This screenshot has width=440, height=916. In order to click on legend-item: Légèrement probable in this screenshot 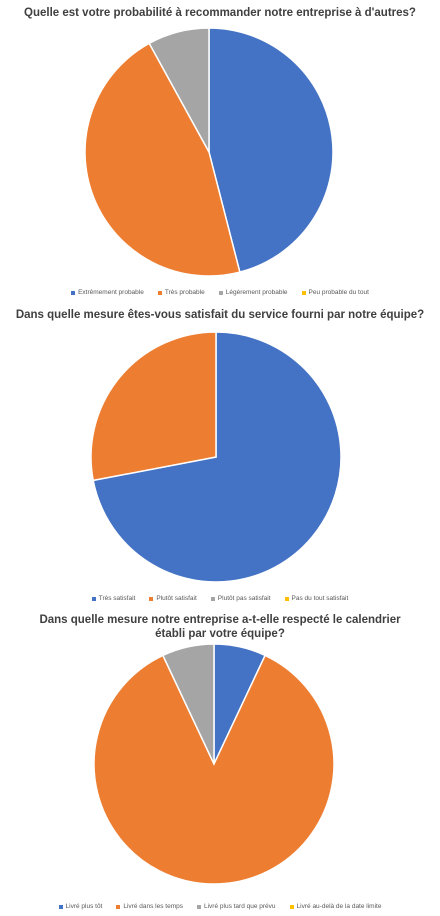, I will do `click(253, 292)`.